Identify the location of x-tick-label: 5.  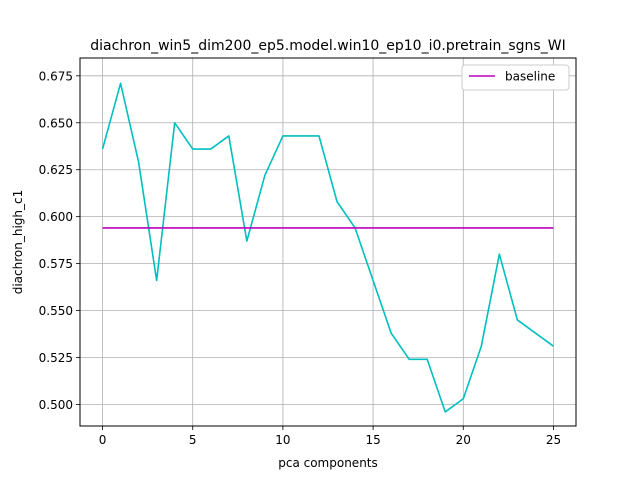
(193, 440).